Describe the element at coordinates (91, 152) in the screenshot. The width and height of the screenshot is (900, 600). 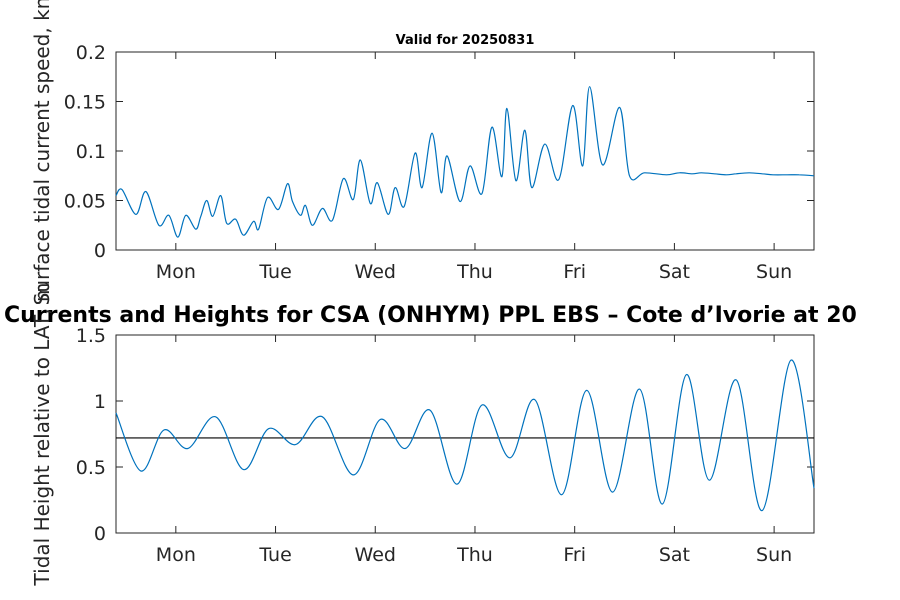
I see `current-speed-y-tick-label: 0.1` at that location.